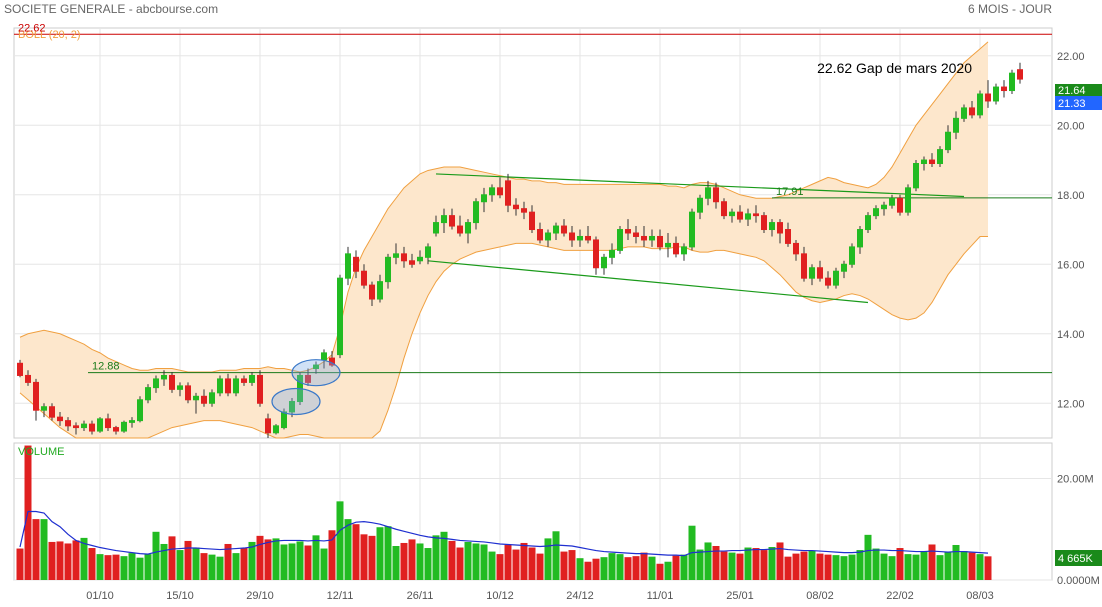 The height and width of the screenshot is (607, 1102). Describe the element at coordinates (1078, 90) in the screenshot. I see `previous-close-badge` at that location.